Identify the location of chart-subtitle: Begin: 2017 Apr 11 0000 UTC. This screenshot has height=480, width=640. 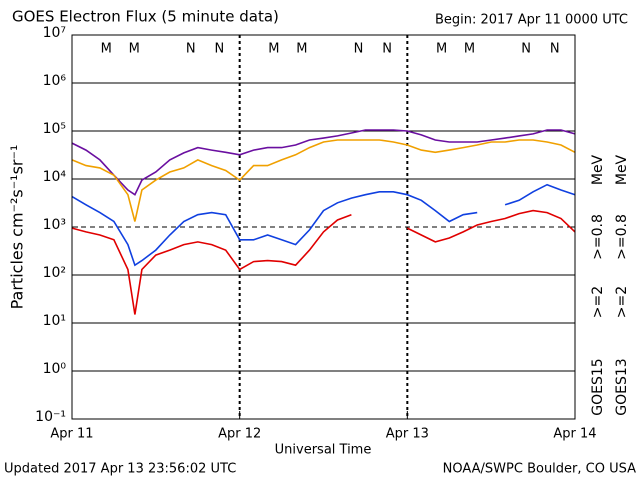
(531, 20).